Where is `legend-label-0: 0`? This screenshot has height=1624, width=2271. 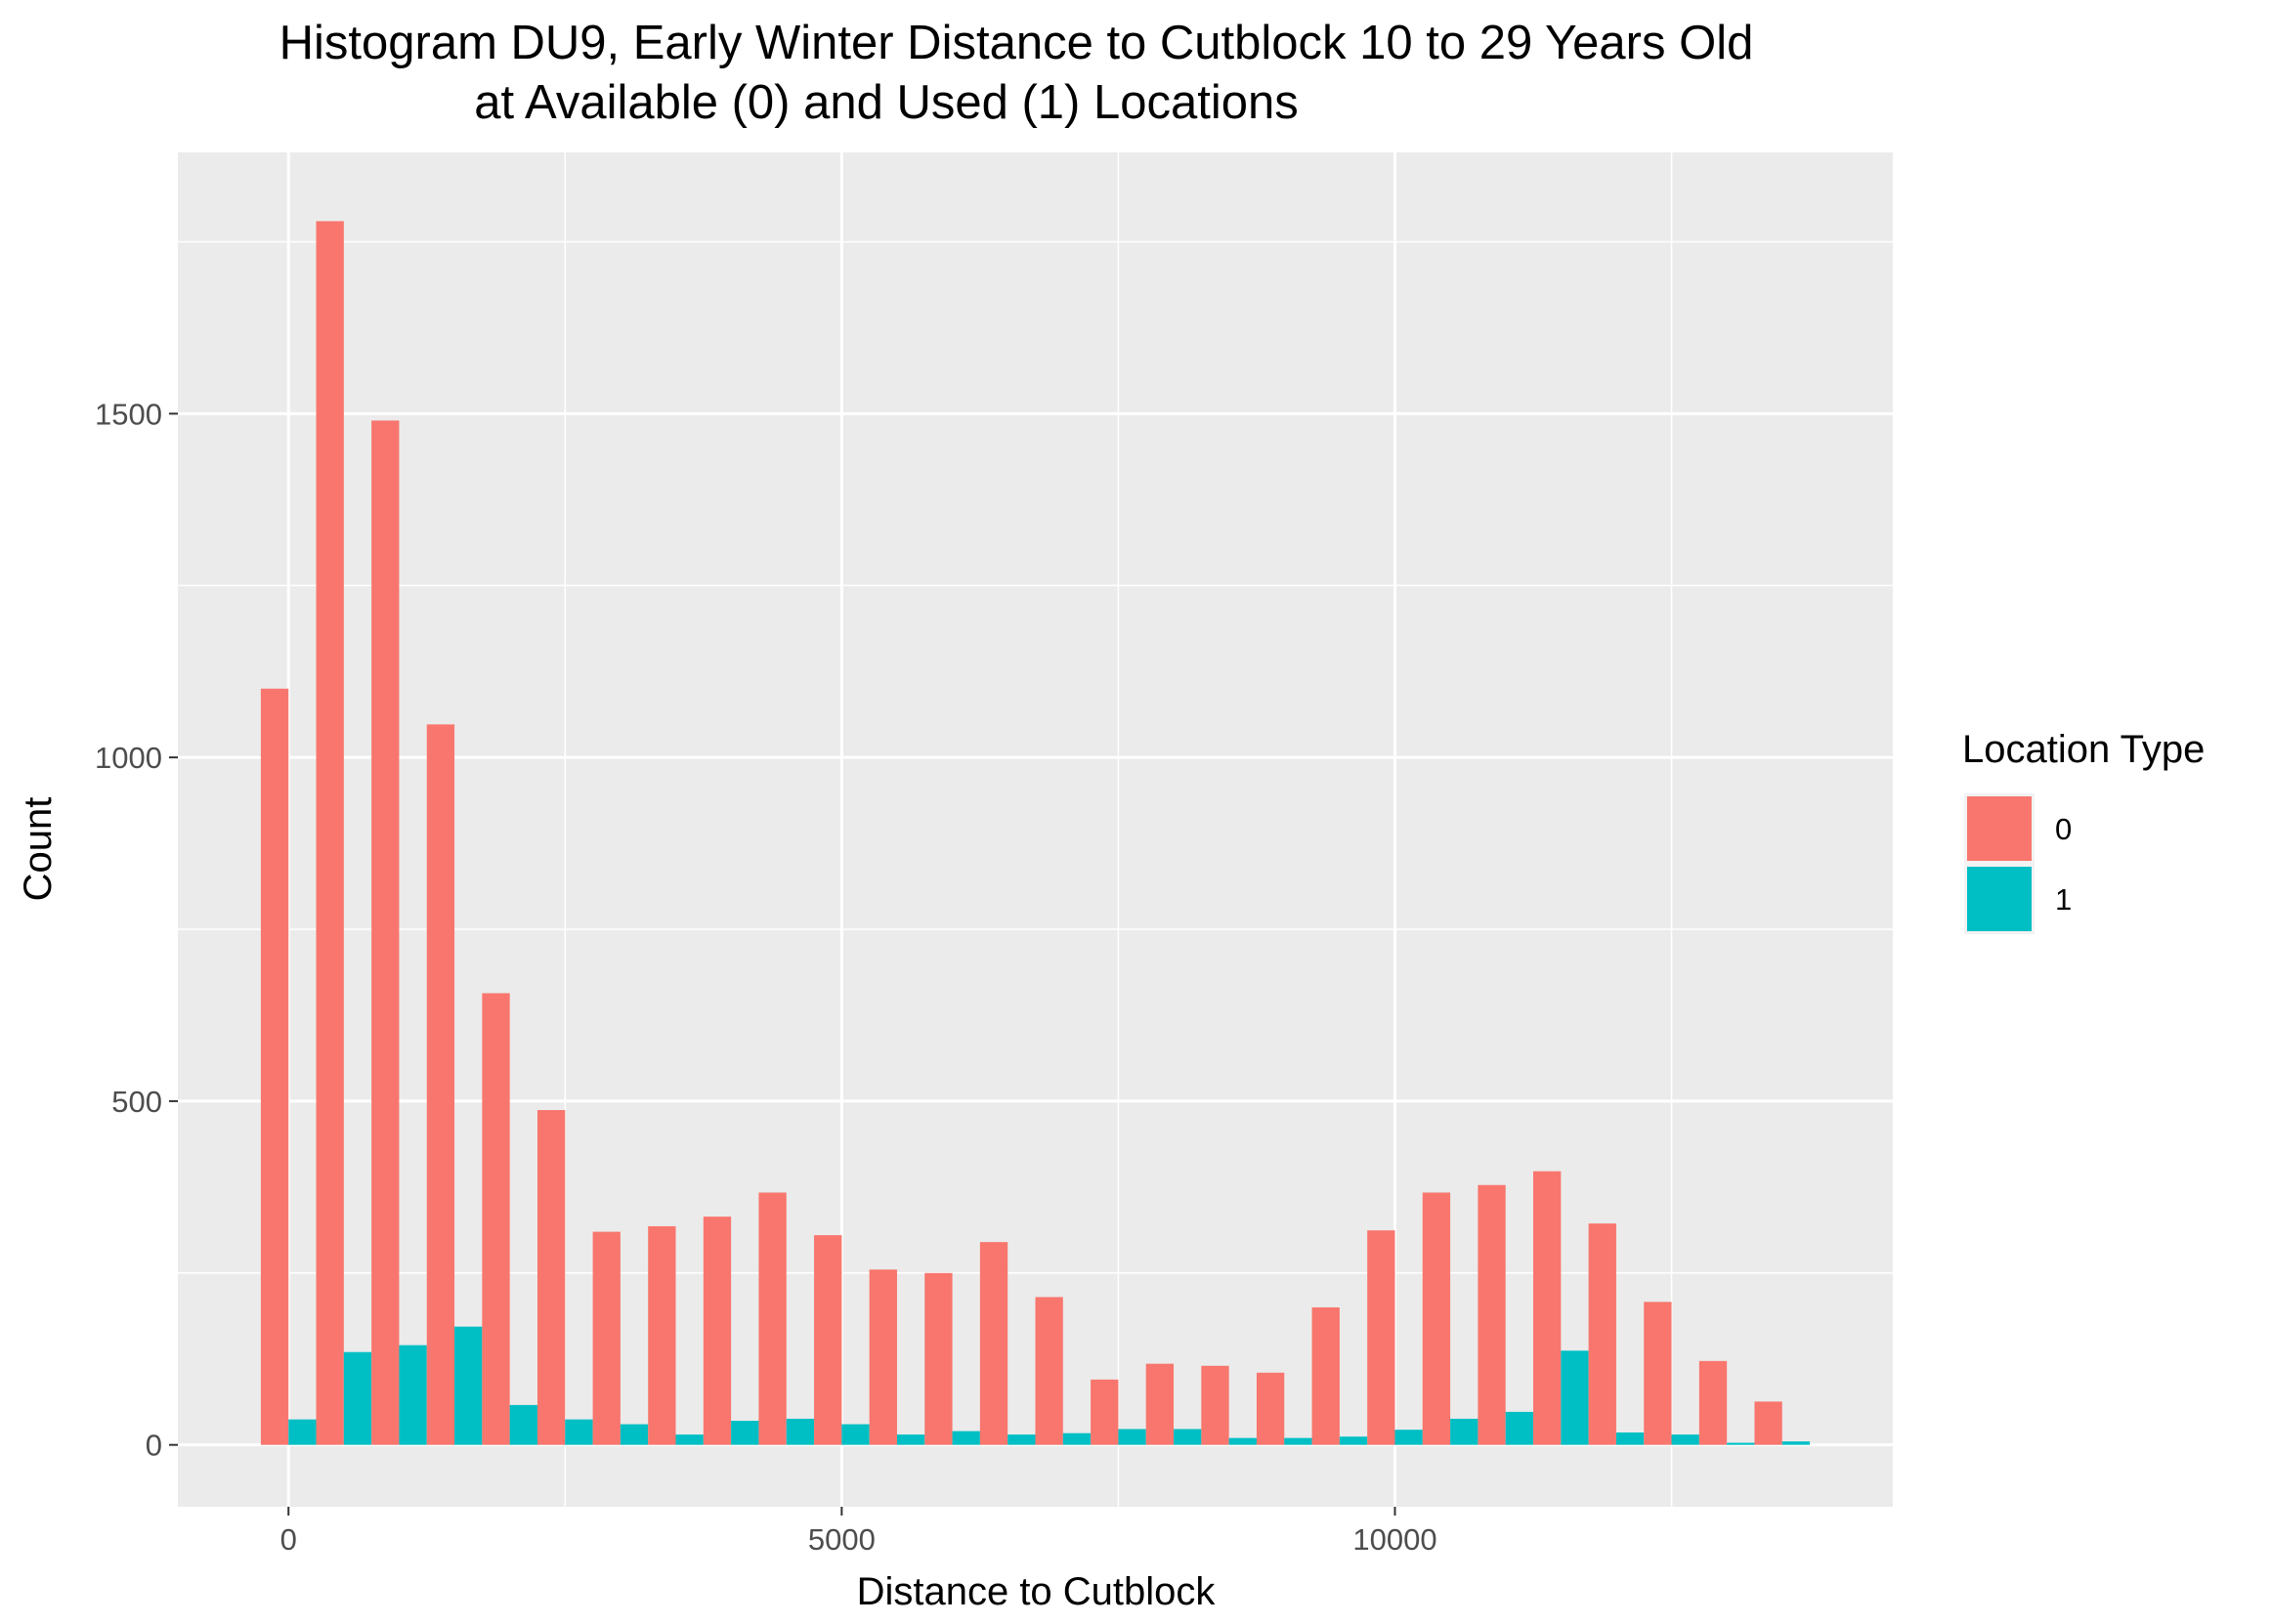
legend-label-0: 0 is located at coordinates (2063, 829).